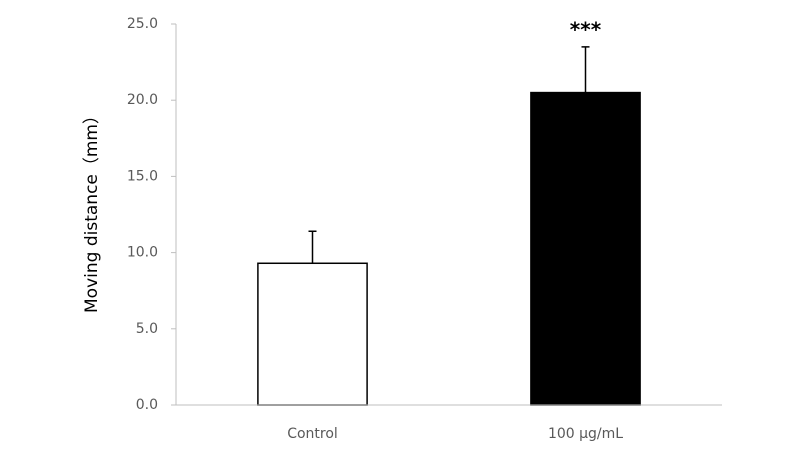 The width and height of the screenshot is (800, 457). I want to click on y-tick-label: 5.0, so click(147, 329).